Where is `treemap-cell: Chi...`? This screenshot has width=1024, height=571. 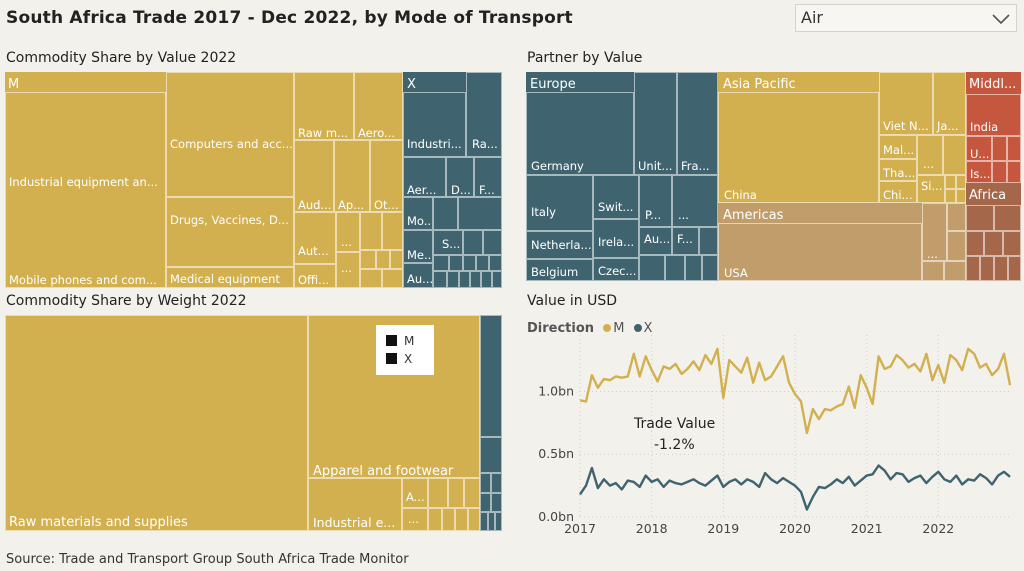
treemap-cell: Chi... is located at coordinates (898, 192).